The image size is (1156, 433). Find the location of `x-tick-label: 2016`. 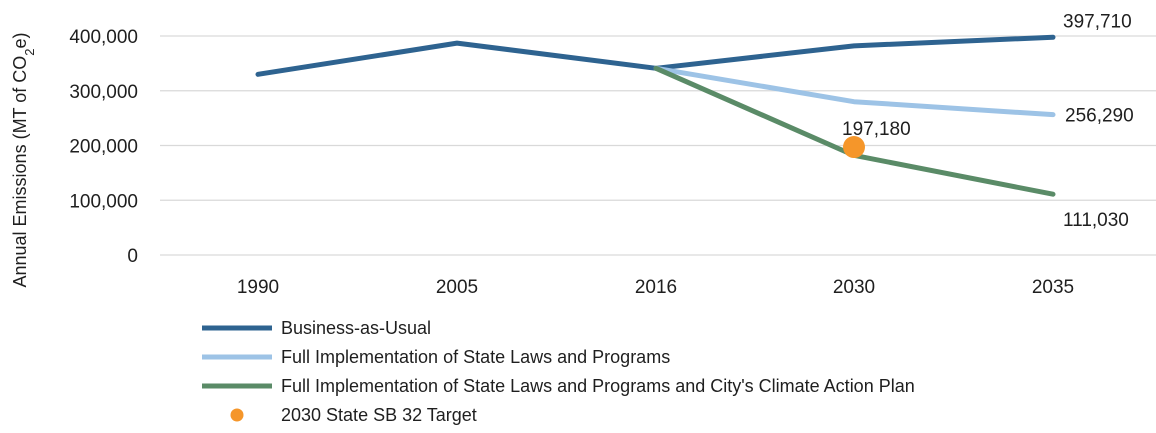

x-tick-label: 2016 is located at coordinates (656, 287).